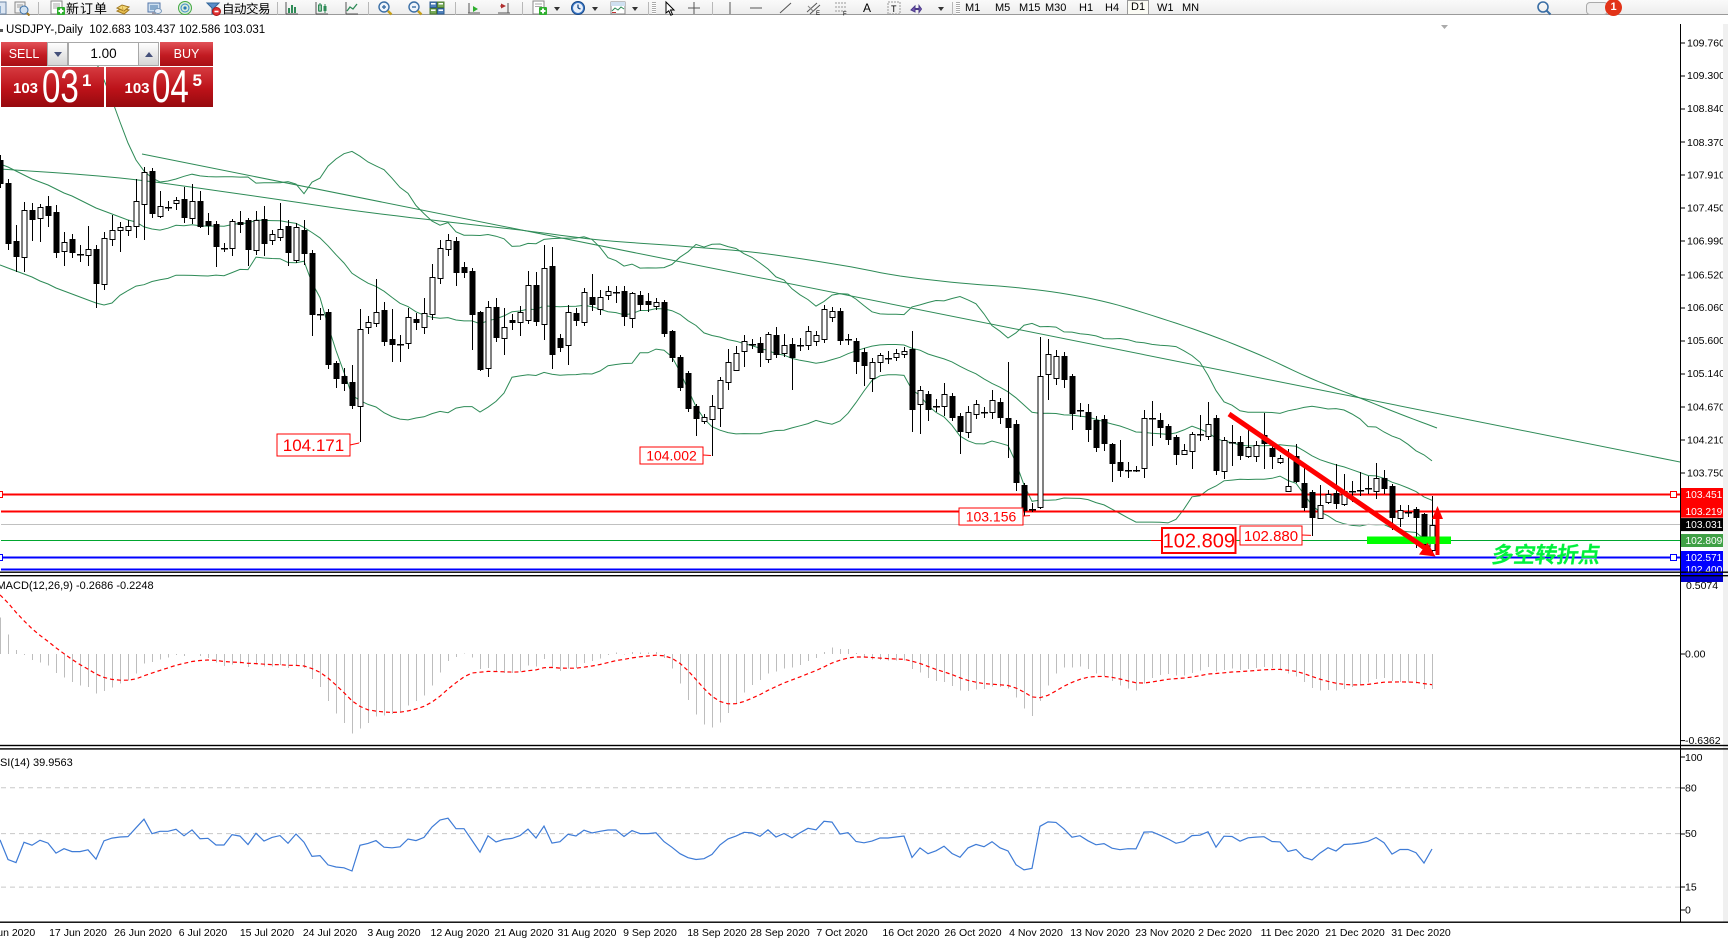 This screenshot has height=942, width=1728. What do you see at coordinates (1704, 558) in the screenshot?
I see `svg-text: 102.571` at bounding box center [1704, 558].